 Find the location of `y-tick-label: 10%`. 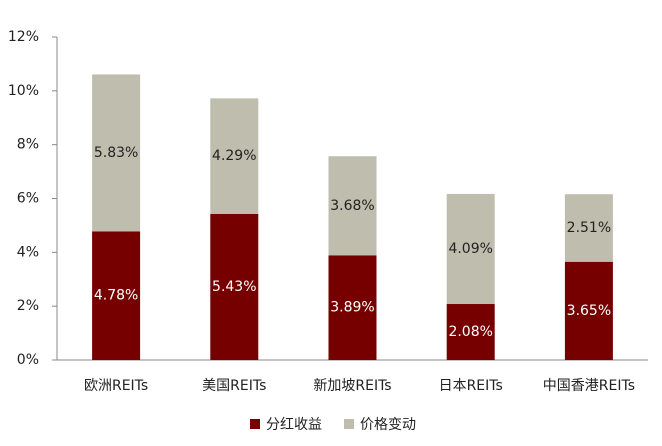

y-tick-label: 10% is located at coordinates (23, 91).